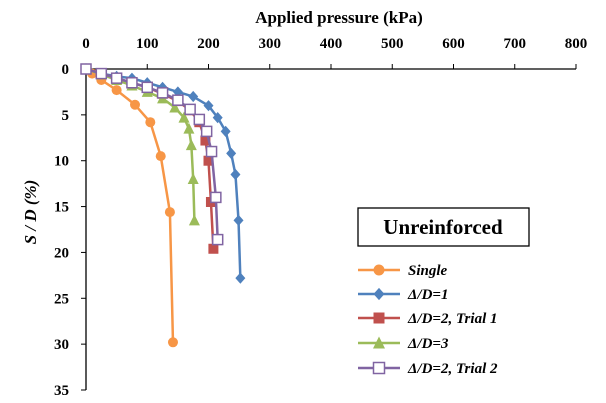 The image size is (606, 403). I want to click on x-tick-label: 100, so click(147, 44).